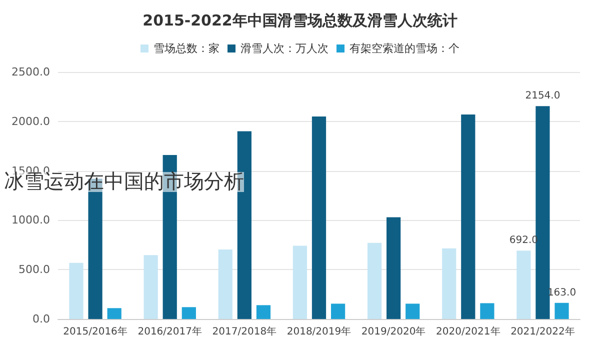 This screenshot has height=359, width=600. I want to click on legend-label: 雪场总数：家, so click(187, 48).